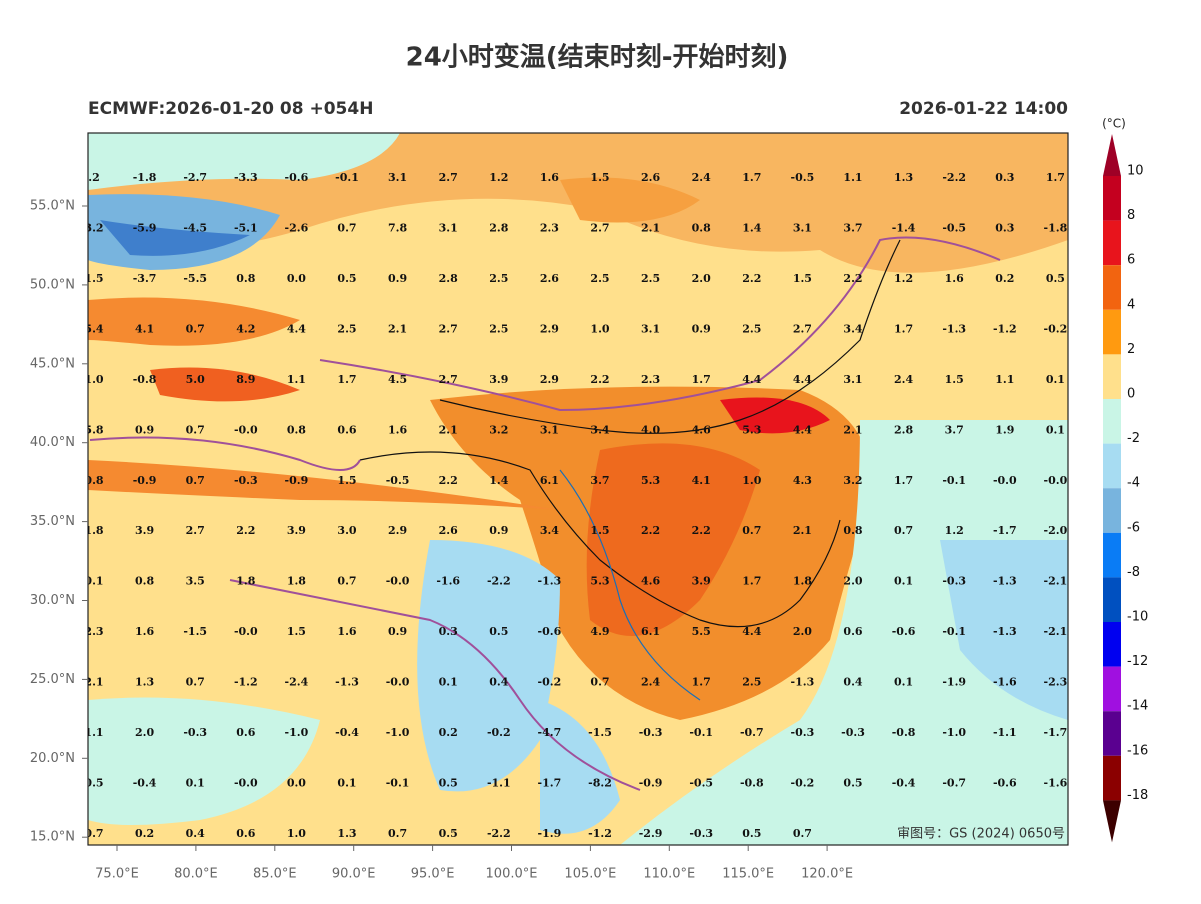 The width and height of the screenshot is (1201, 904). What do you see at coordinates (93, 328) in the screenshot?
I see `grid-value: 5.4` at bounding box center [93, 328].